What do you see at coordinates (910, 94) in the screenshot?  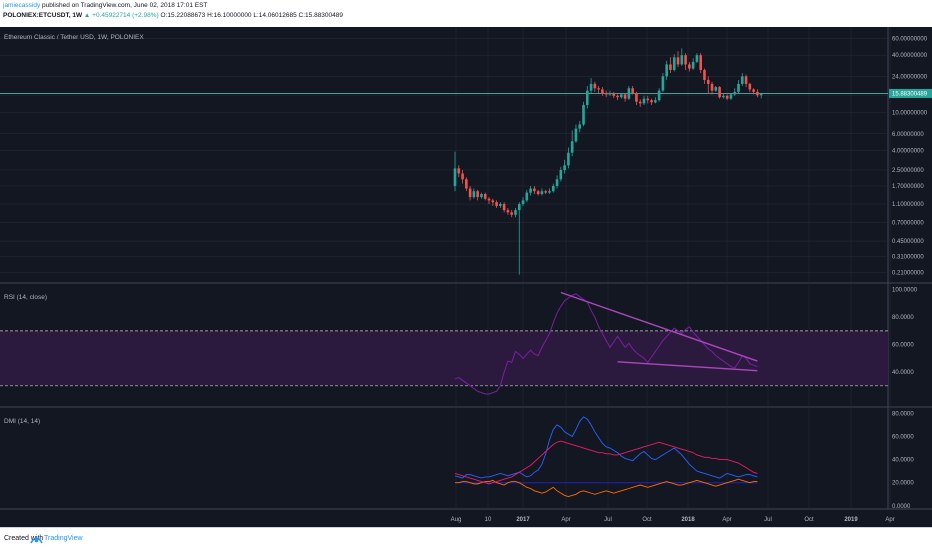 I see `last-price-label: 15.88300489` at bounding box center [910, 94].